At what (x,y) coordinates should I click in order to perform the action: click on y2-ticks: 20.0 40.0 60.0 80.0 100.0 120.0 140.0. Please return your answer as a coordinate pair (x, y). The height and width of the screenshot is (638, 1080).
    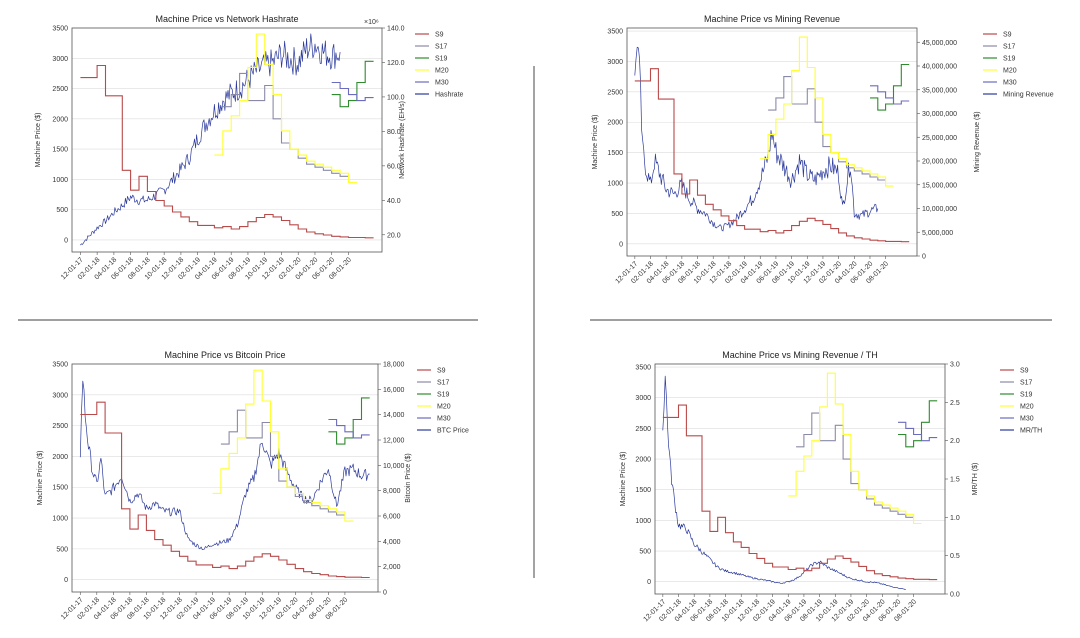
    Looking at the image, I should click on (393, 132).